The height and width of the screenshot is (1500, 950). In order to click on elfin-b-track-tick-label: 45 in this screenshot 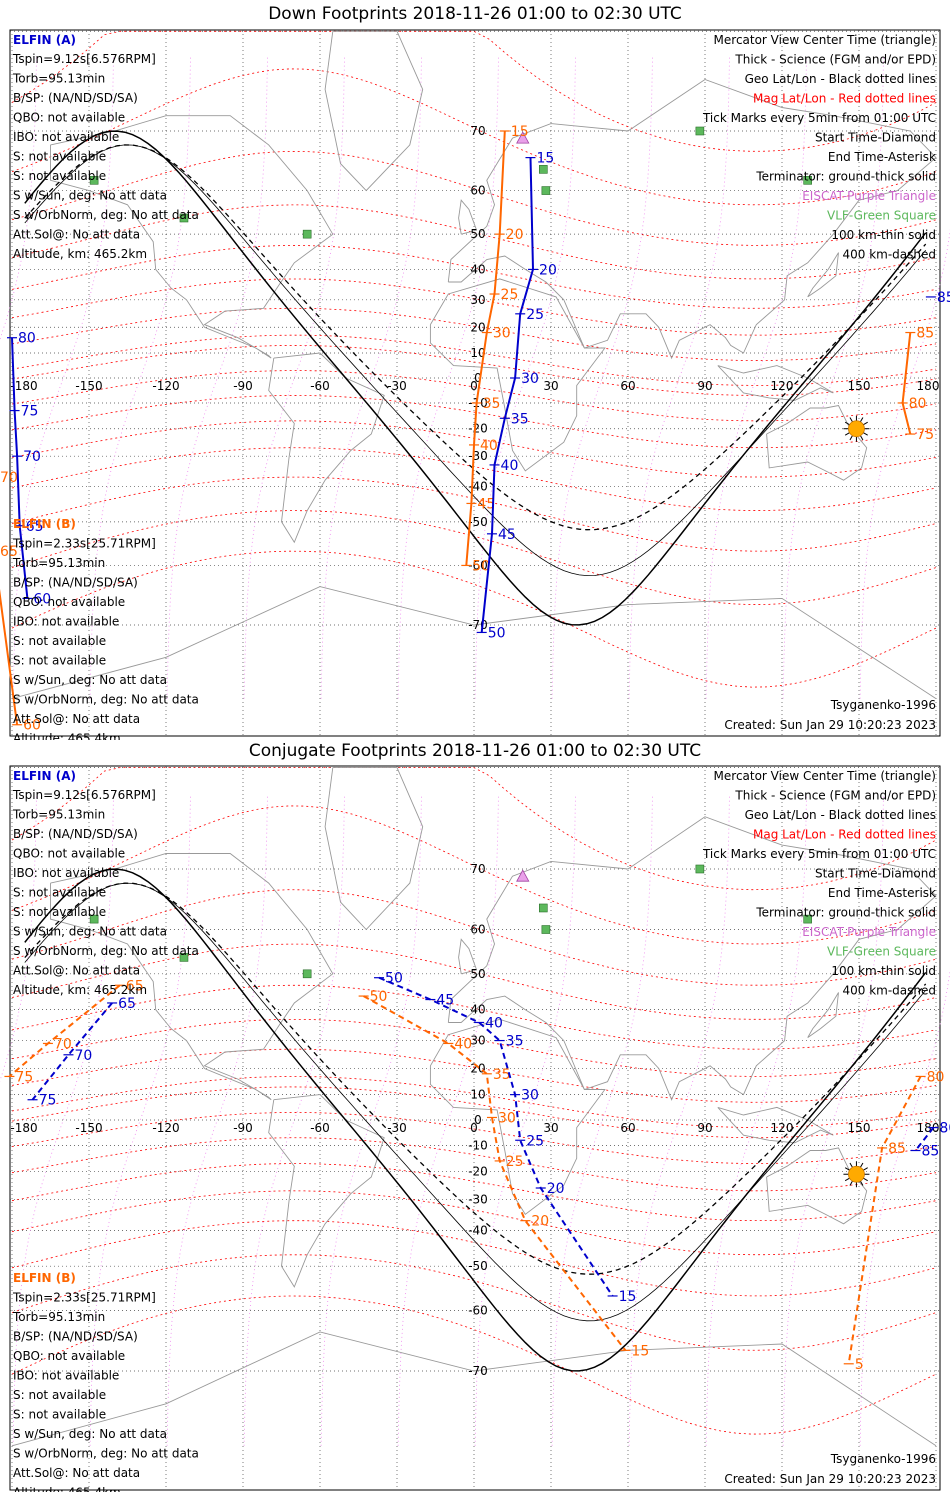, I will do `click(486, 504)`.